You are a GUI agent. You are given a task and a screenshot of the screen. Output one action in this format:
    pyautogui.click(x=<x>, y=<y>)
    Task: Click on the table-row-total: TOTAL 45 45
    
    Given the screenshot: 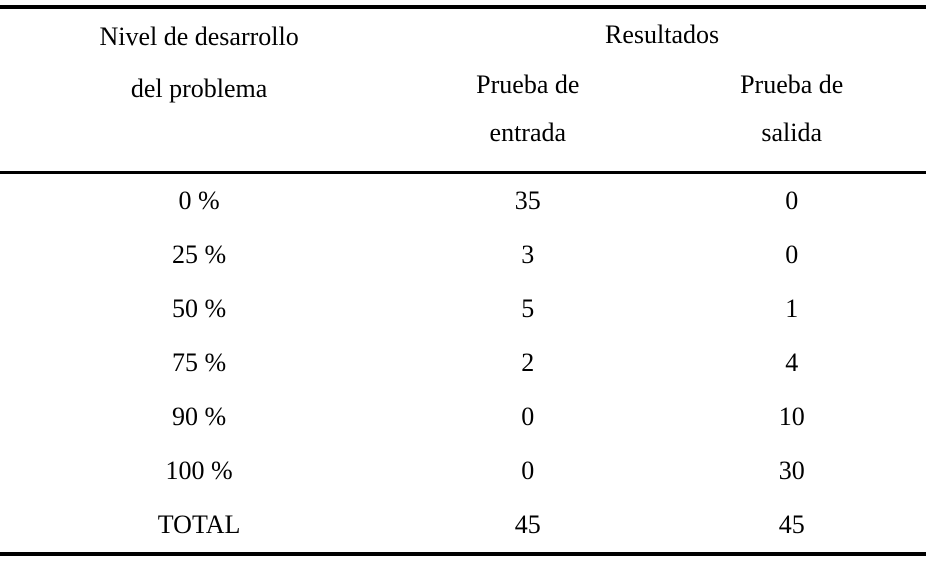 What is the action you would take?
    pyautogui.click(x=463, y=526)
    